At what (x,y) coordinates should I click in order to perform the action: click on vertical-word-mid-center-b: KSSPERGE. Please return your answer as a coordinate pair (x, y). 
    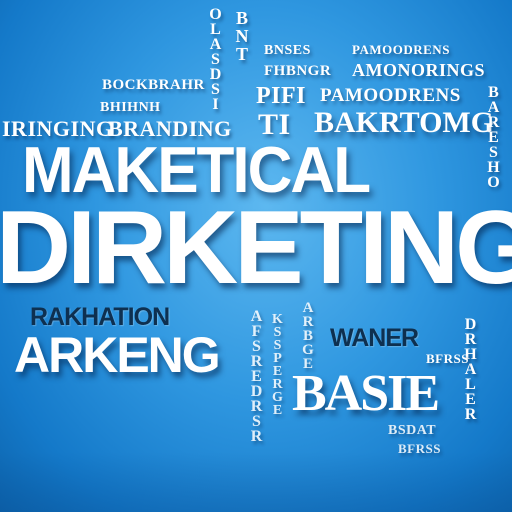
    Looking at the image, I should click on (277, 364).